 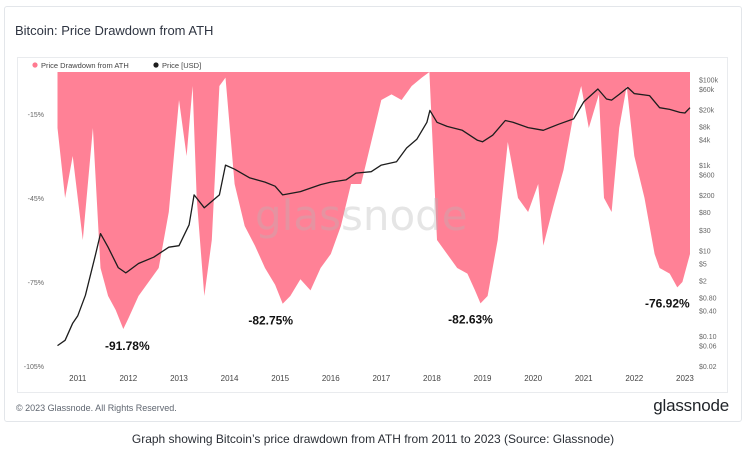 I want to click on y-left-tick-label: -105%, so click(x=34, y=367).